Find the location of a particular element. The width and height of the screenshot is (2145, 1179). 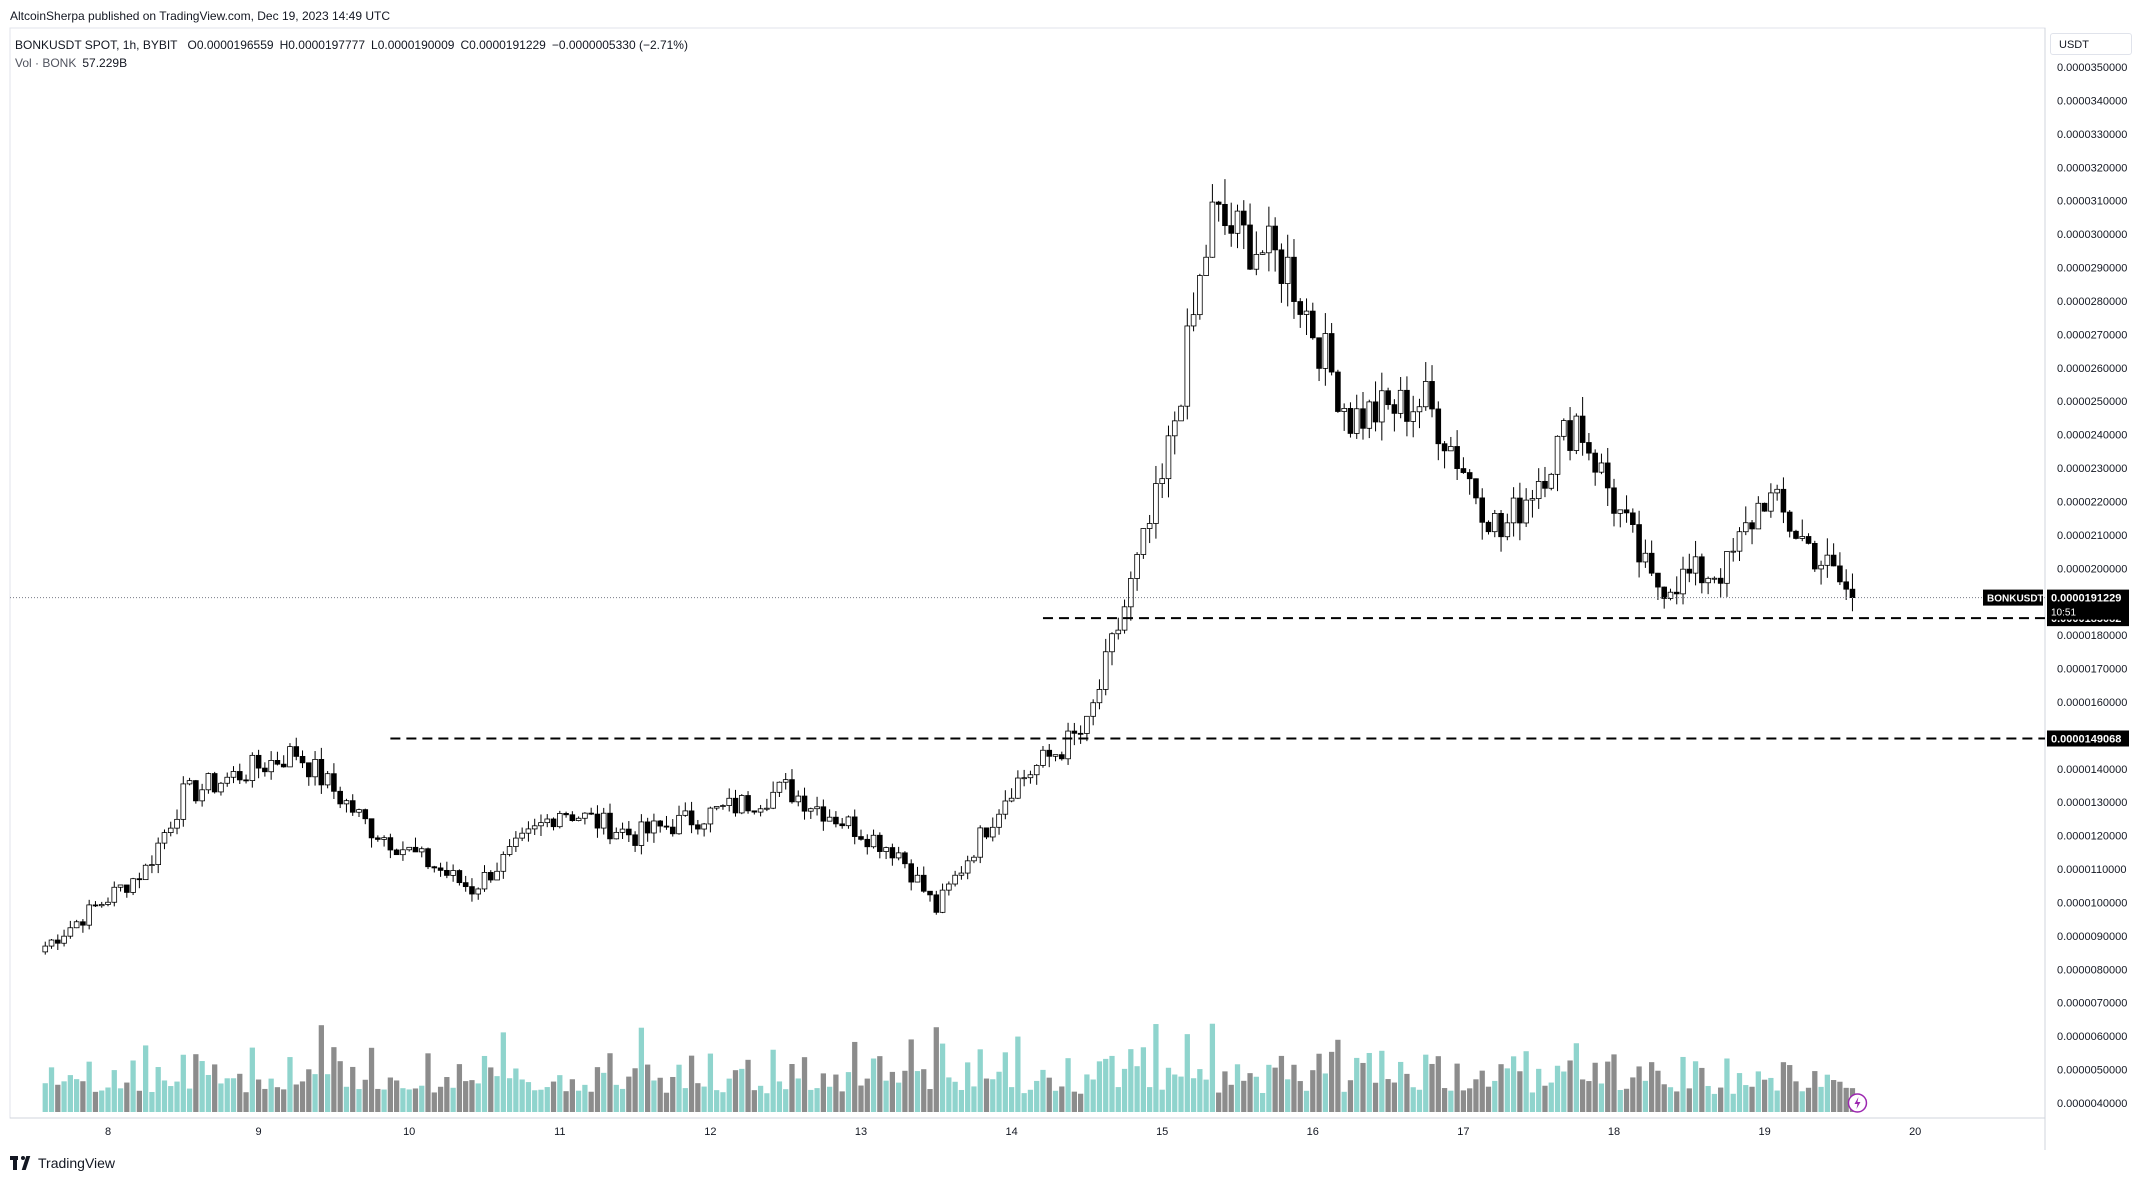

currency-button: USDT is located at coordinates (2091, 44).